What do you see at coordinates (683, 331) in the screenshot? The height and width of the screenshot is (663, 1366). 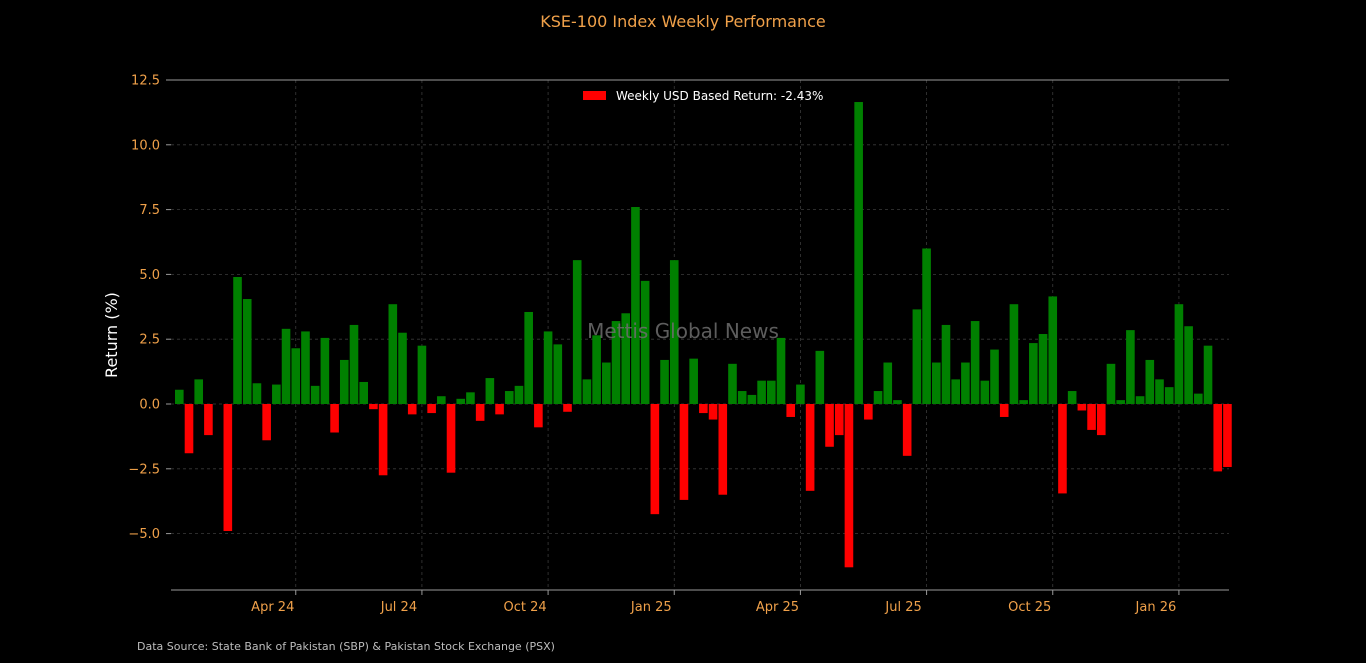 I see `watermark-text: Mettis Global News` at bounding box center [683, 331].